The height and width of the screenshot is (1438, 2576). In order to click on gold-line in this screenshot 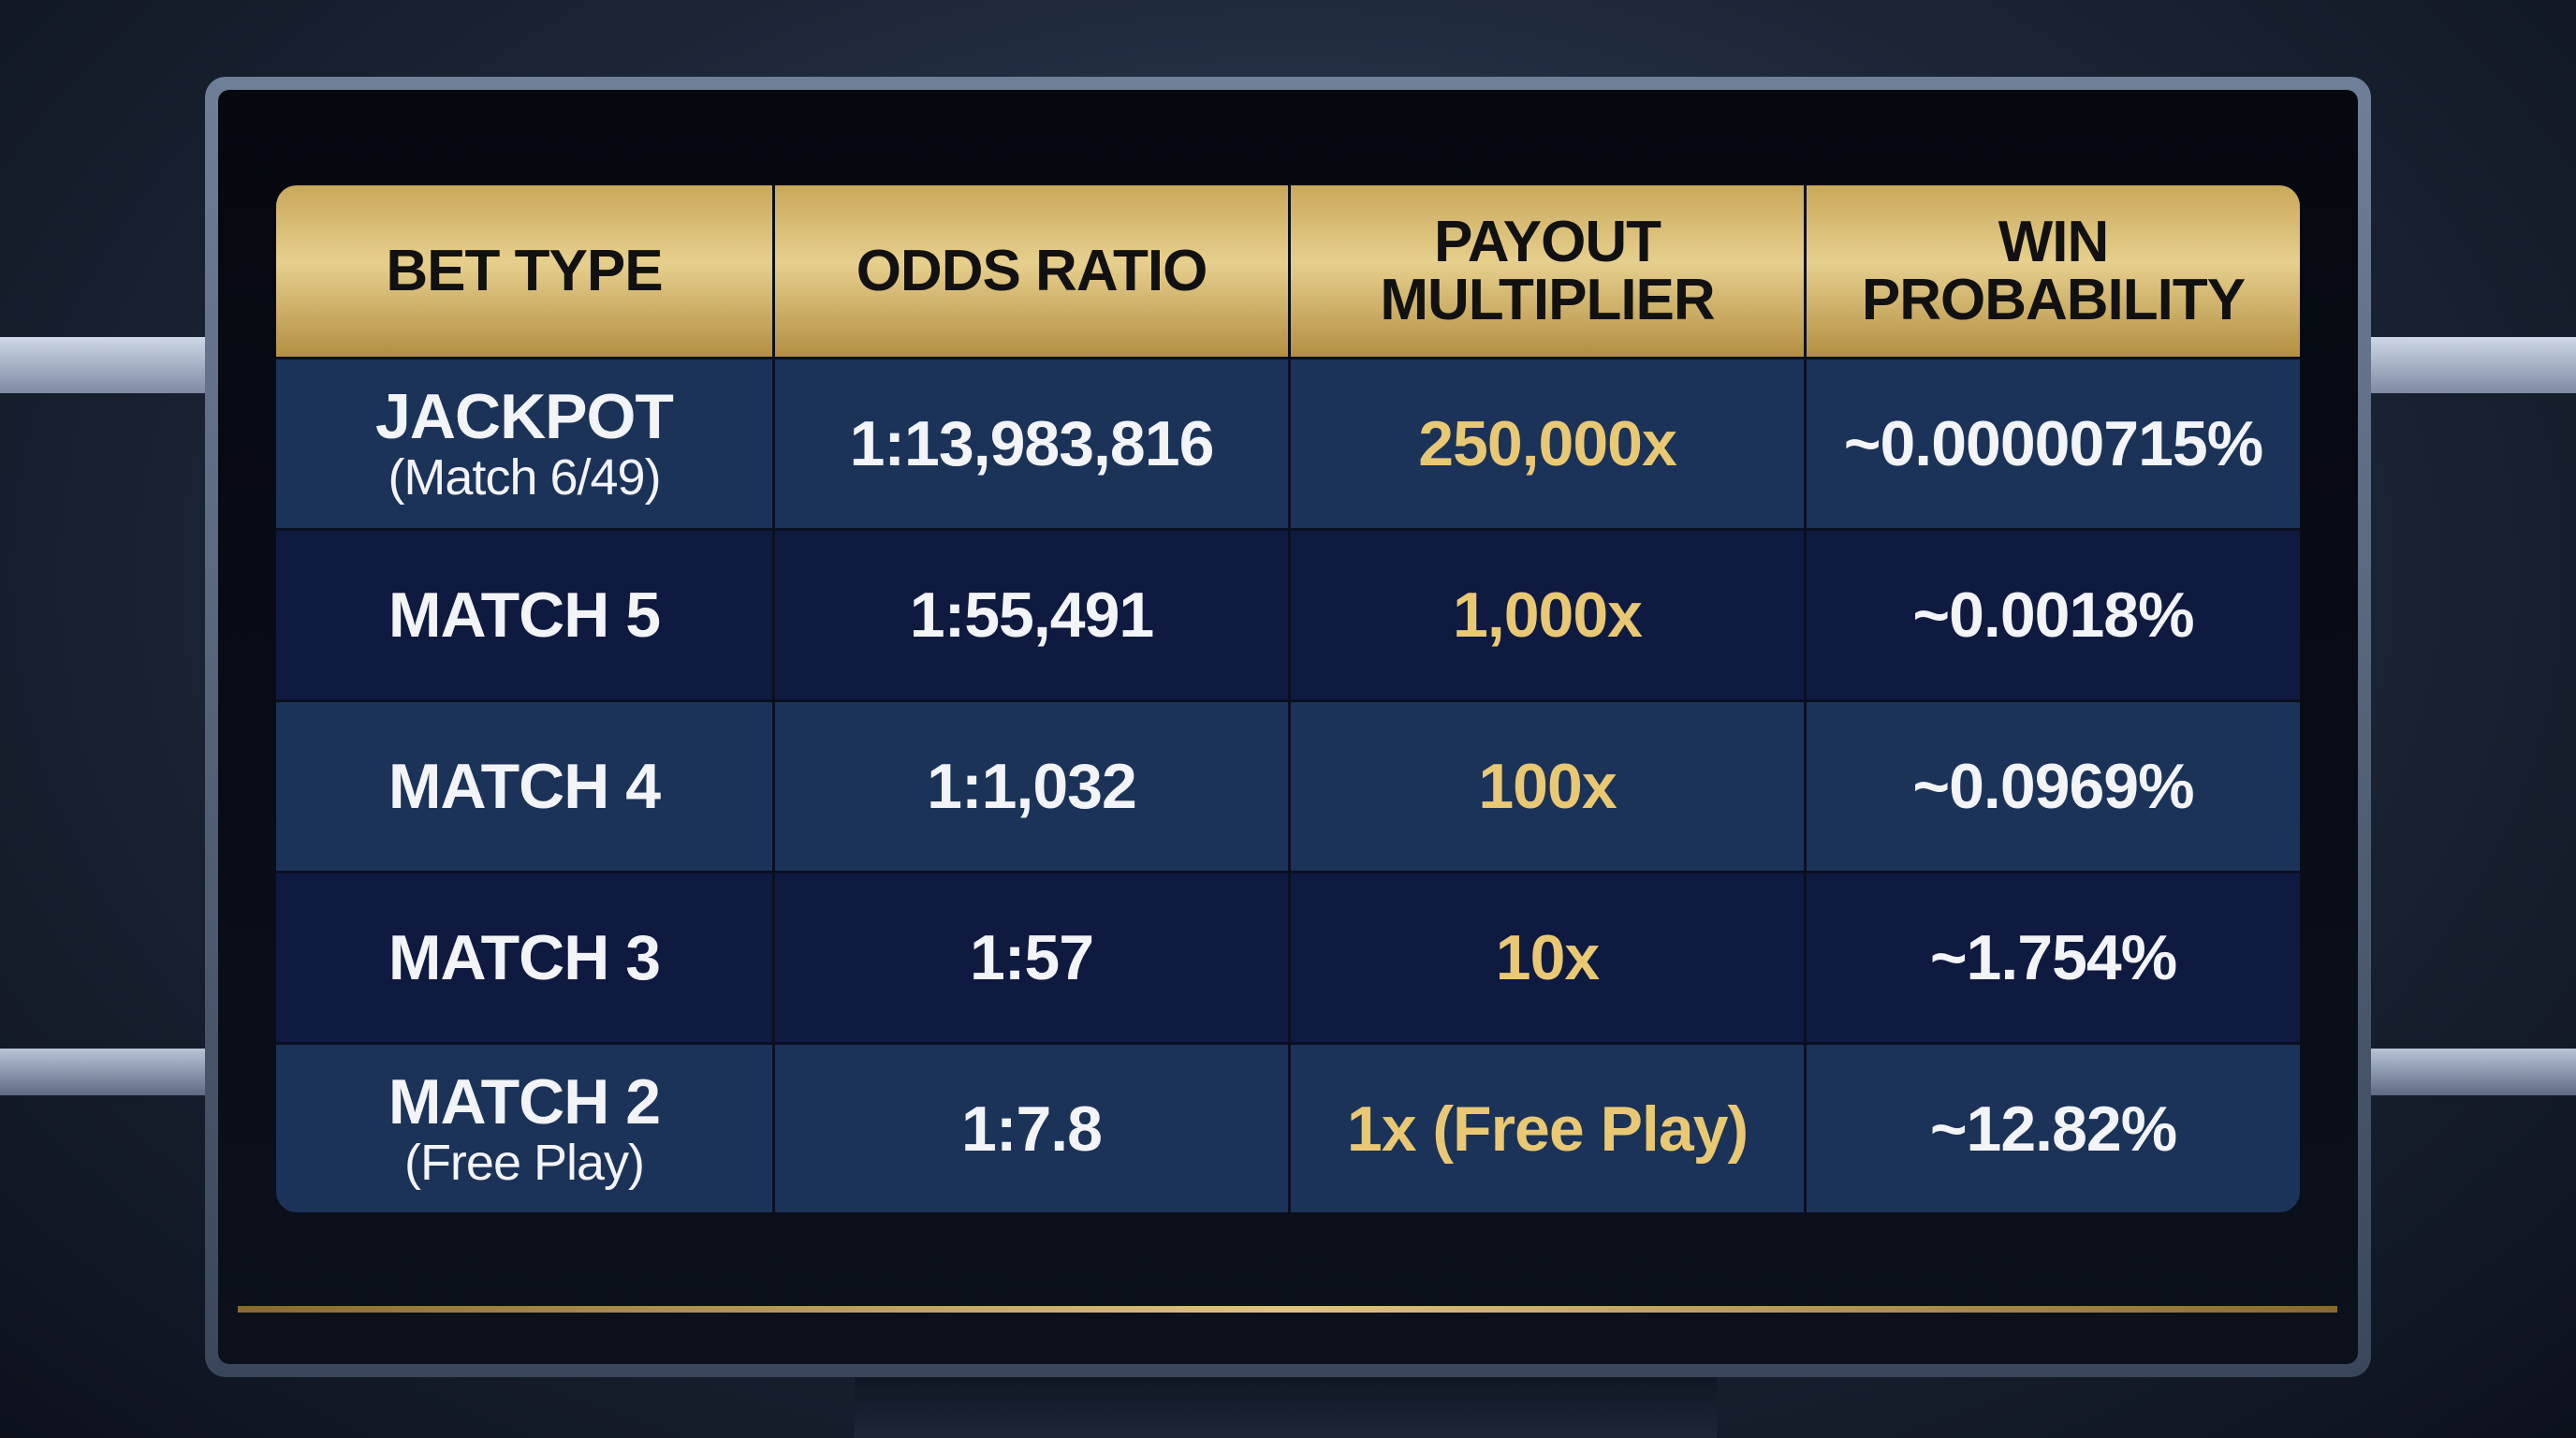, I will do `click(1287, 1309)`.